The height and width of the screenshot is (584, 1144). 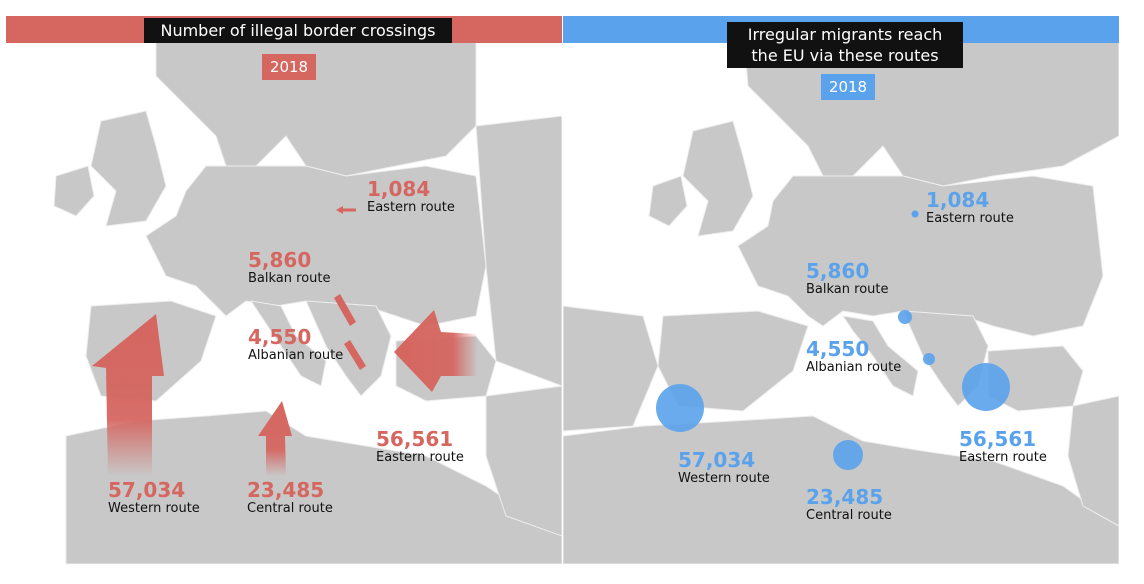 I want to click on albanian-route-arrow, so click(x=355, y=355).